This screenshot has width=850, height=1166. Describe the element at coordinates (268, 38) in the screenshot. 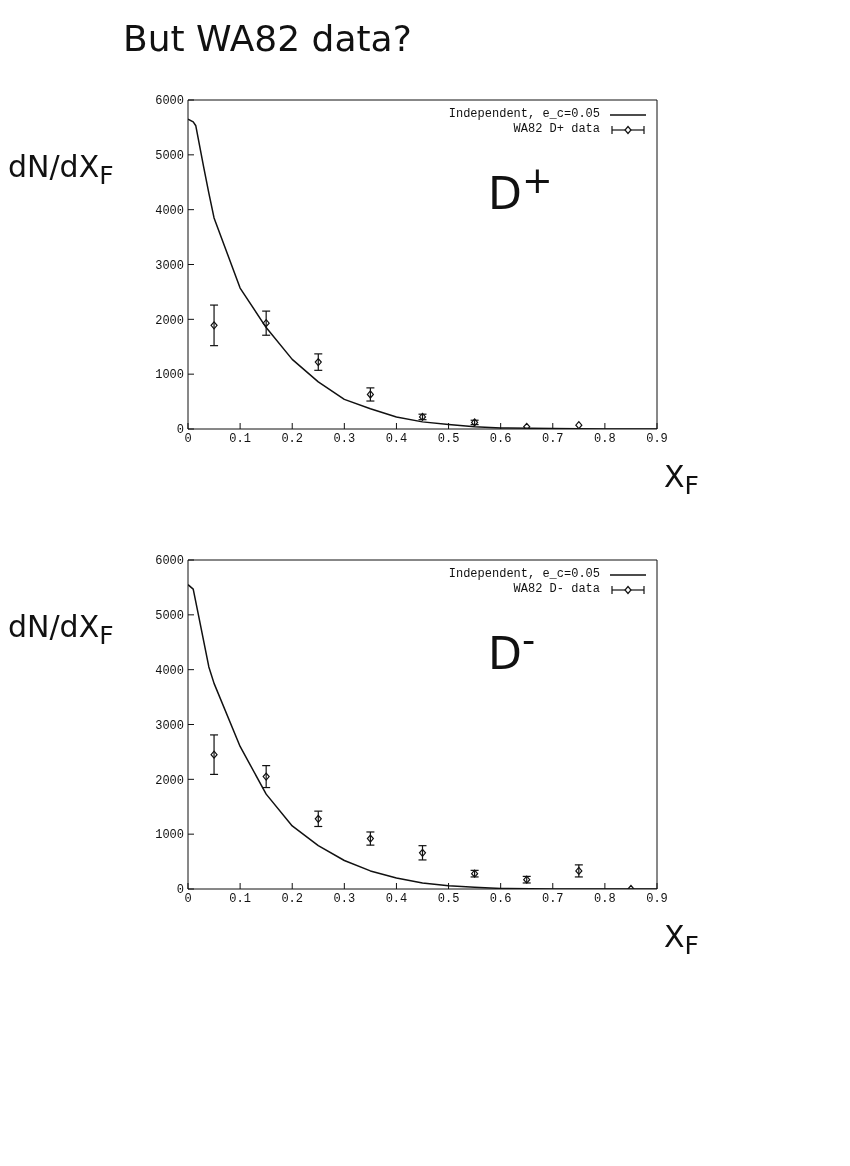

I see `chart-title: But WA82 data?` at that location.